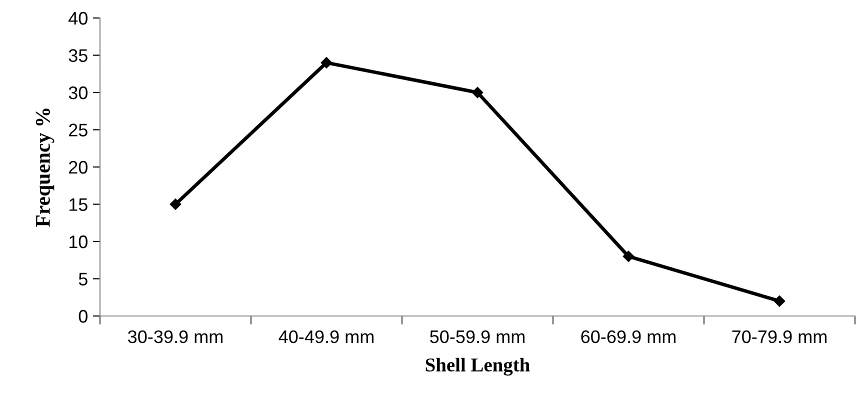  I want to click on y-tick-label: 40, so click(78, 18).